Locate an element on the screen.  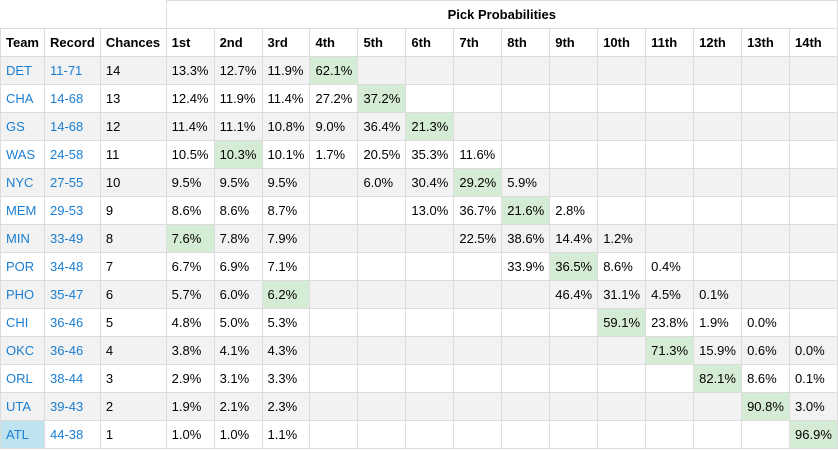
table-row: GS 14-68 12 11.4% 11.1% 10.8% 9.0% 36.4% 21.3% is located at coordinates (419, 126).